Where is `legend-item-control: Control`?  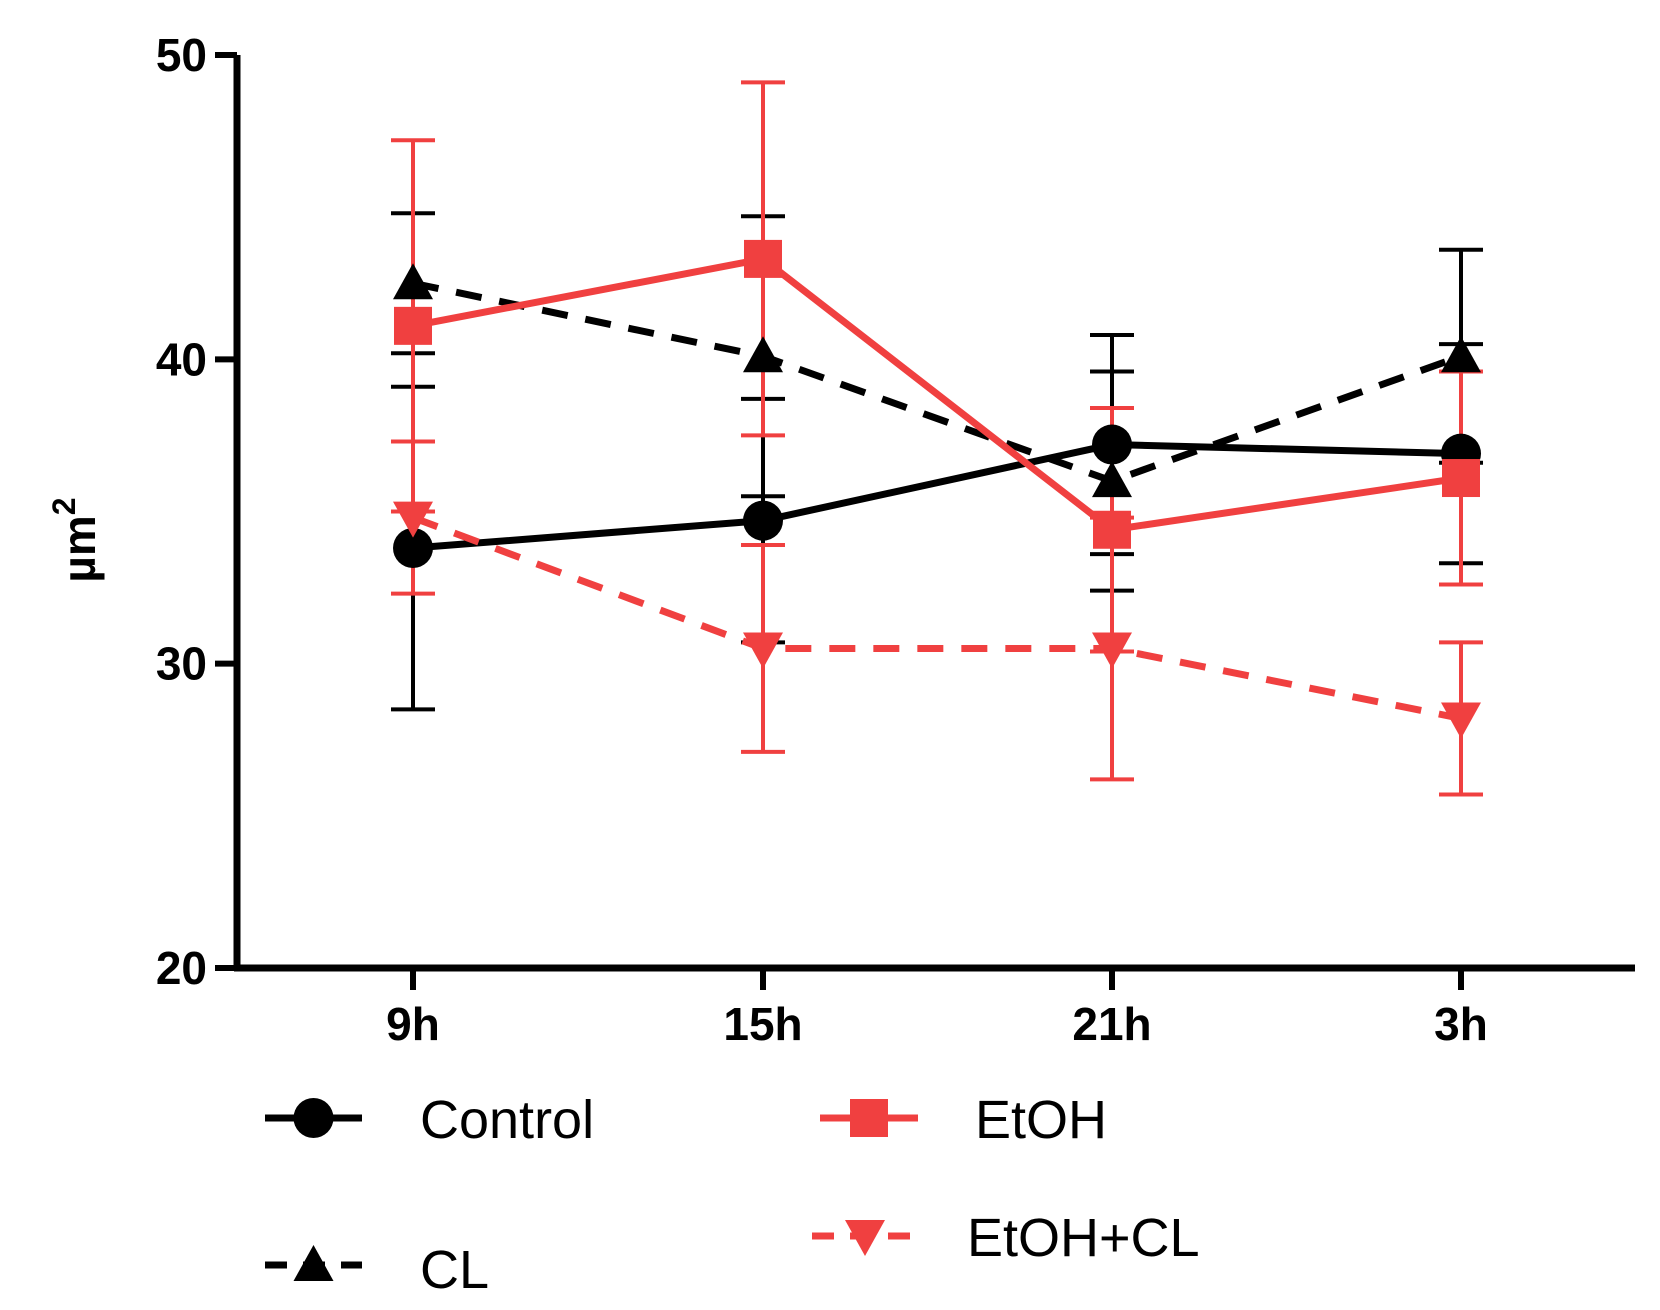
legend-item-control: Control is located at coordinates (429, 1120).